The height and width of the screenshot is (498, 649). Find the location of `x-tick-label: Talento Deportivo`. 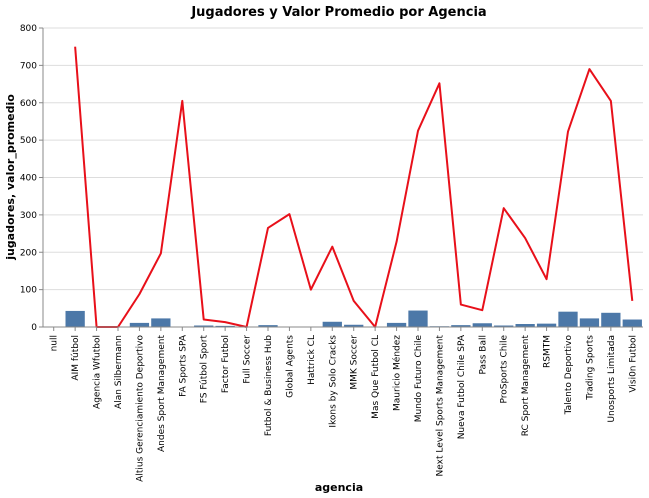

x-tick-label: Talento Deportivo is located at coordinates (569, 375).